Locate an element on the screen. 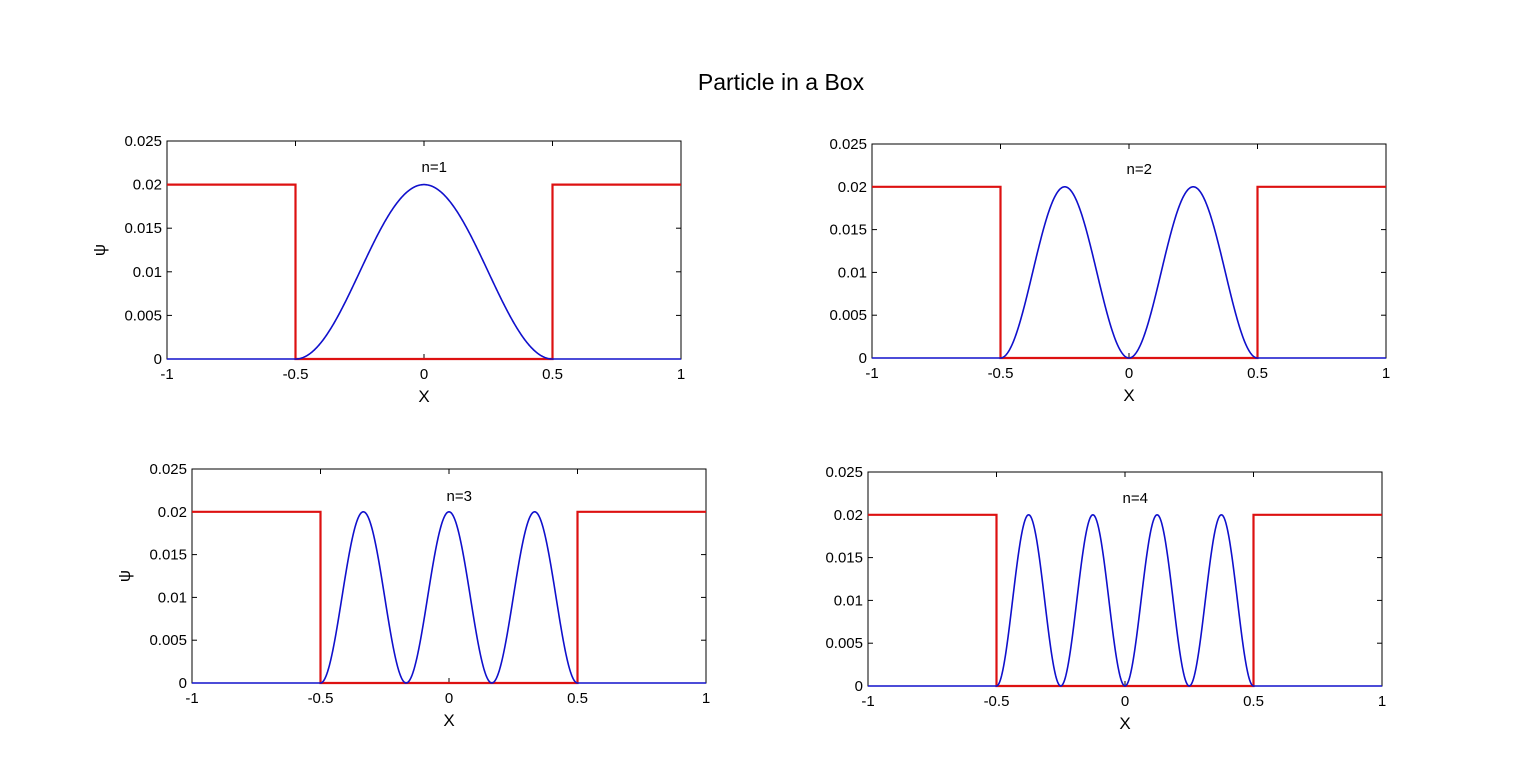 The width and height of the screenshot is (1535, 782). subplot-1: -1 -0.5 0 0.5 1 0 0.005 0.01 0.015 0.02 0.025 Xψ n=1 is located at coordinates (387, 269).